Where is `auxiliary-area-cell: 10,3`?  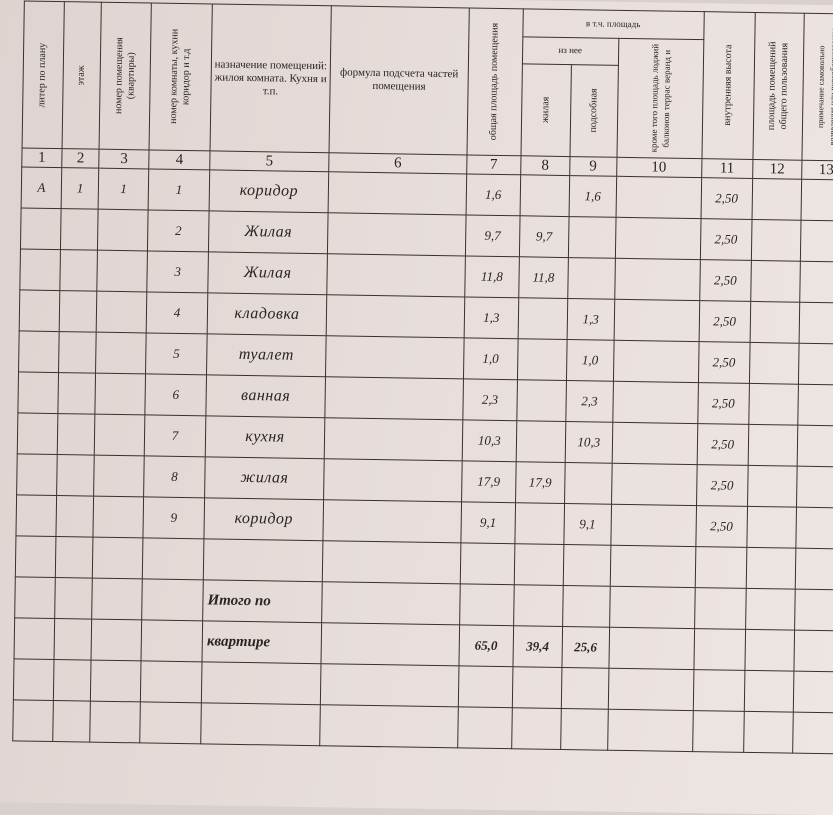 auxiliary-area-cell: 10,3 is located at coordinates (589, 442).